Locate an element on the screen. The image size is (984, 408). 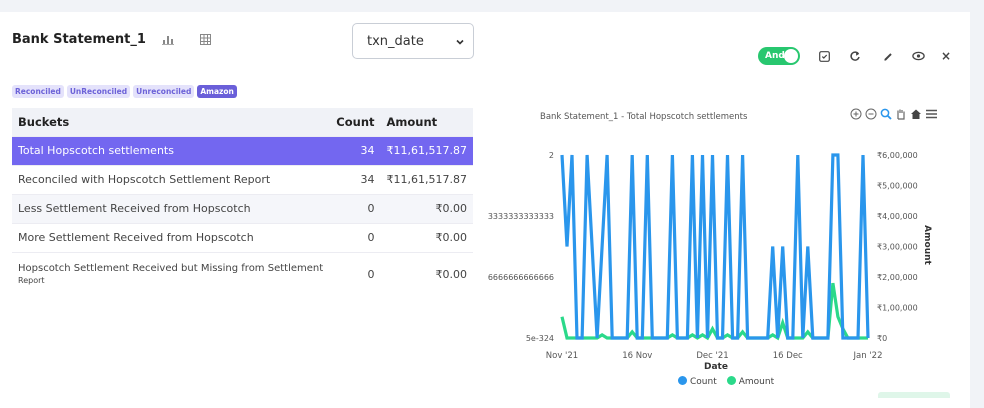
toggle-knob is located at coordinates (791, 56).